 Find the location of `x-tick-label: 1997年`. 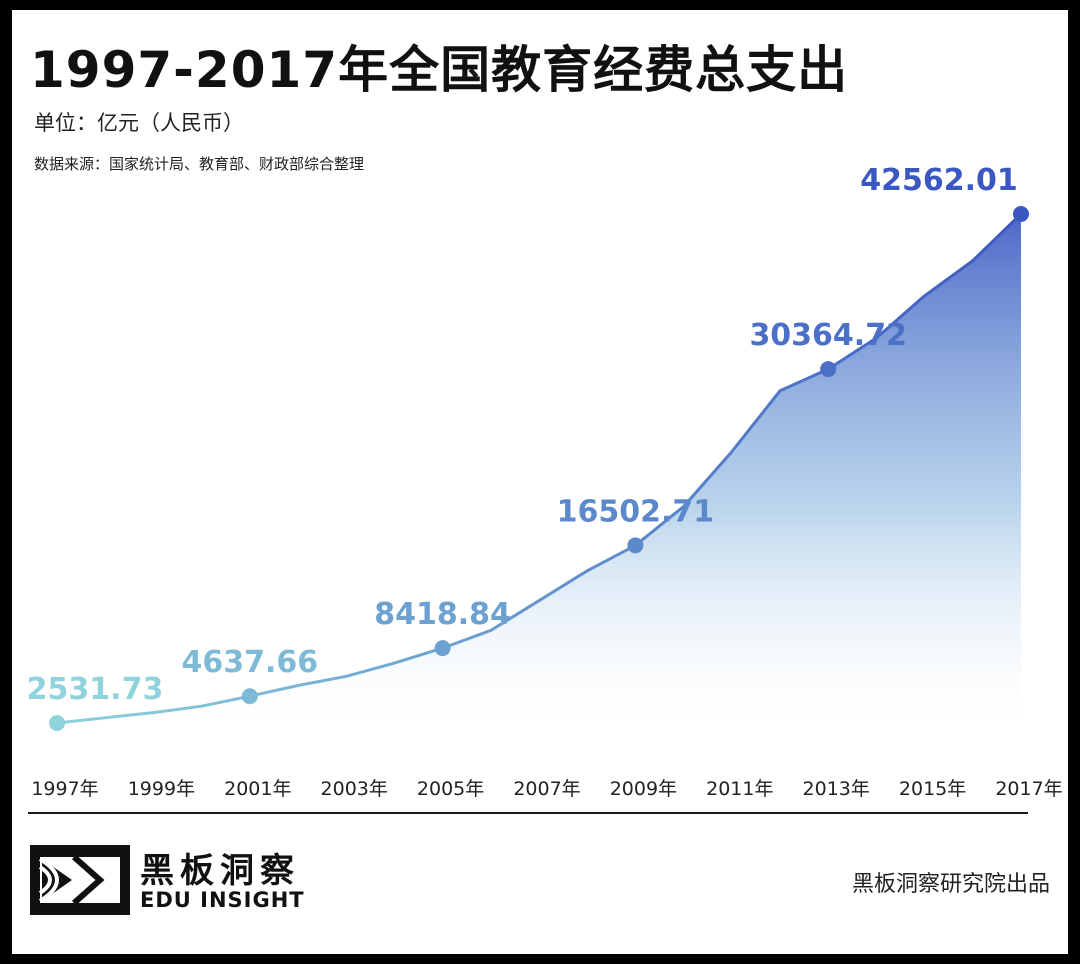

x-tick-label: 1997年 is located at coordinates (64, 789).